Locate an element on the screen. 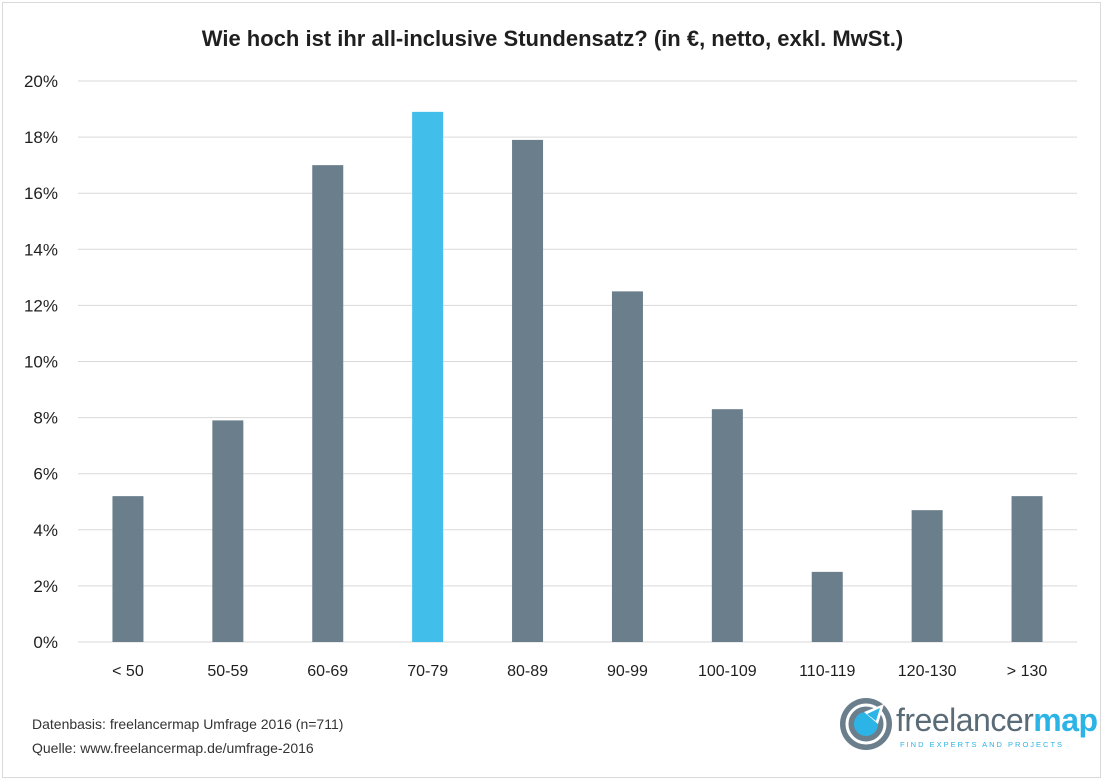 Image resolution: width=1105 pixels, height=782 pixels. x-tick-label: > 130 is located at coordinates (1027, 671).